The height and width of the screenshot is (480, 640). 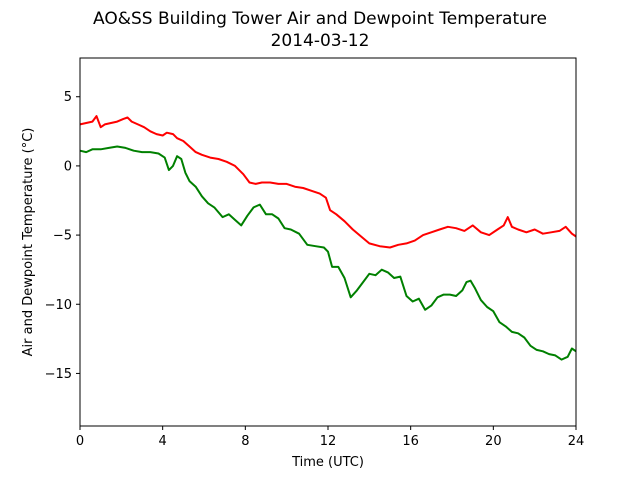 I want to click on x-tick-label: 8, so click(x=245, y=441).